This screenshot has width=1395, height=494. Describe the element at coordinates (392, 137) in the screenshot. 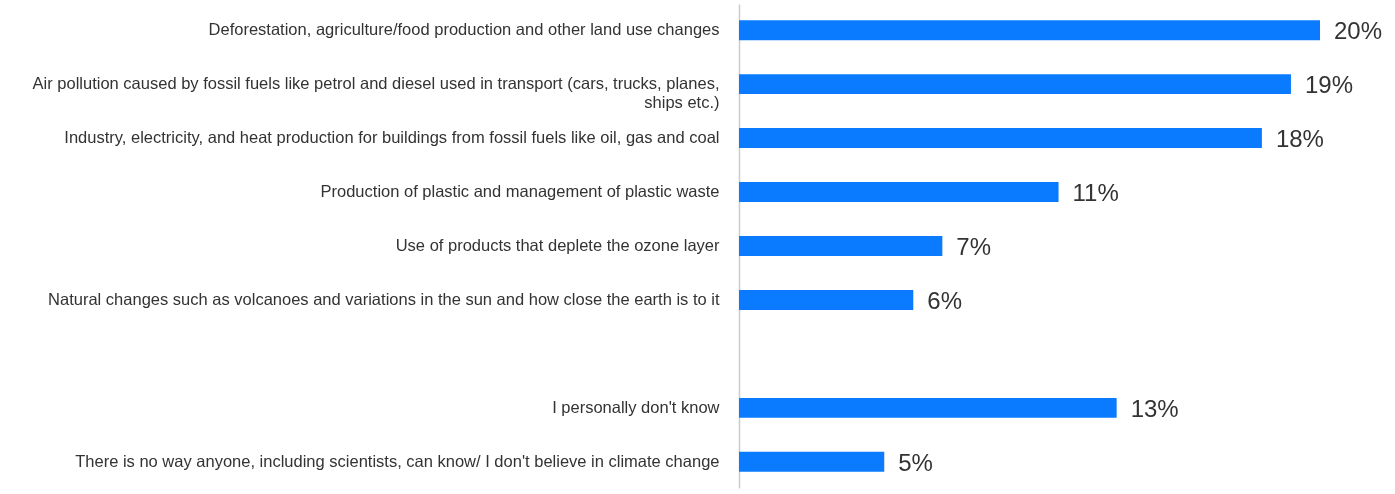

I see `y-tick-label: Industry, electricity, and heat production for buildings from fossil fuels like oil, gas and coal` at that location.